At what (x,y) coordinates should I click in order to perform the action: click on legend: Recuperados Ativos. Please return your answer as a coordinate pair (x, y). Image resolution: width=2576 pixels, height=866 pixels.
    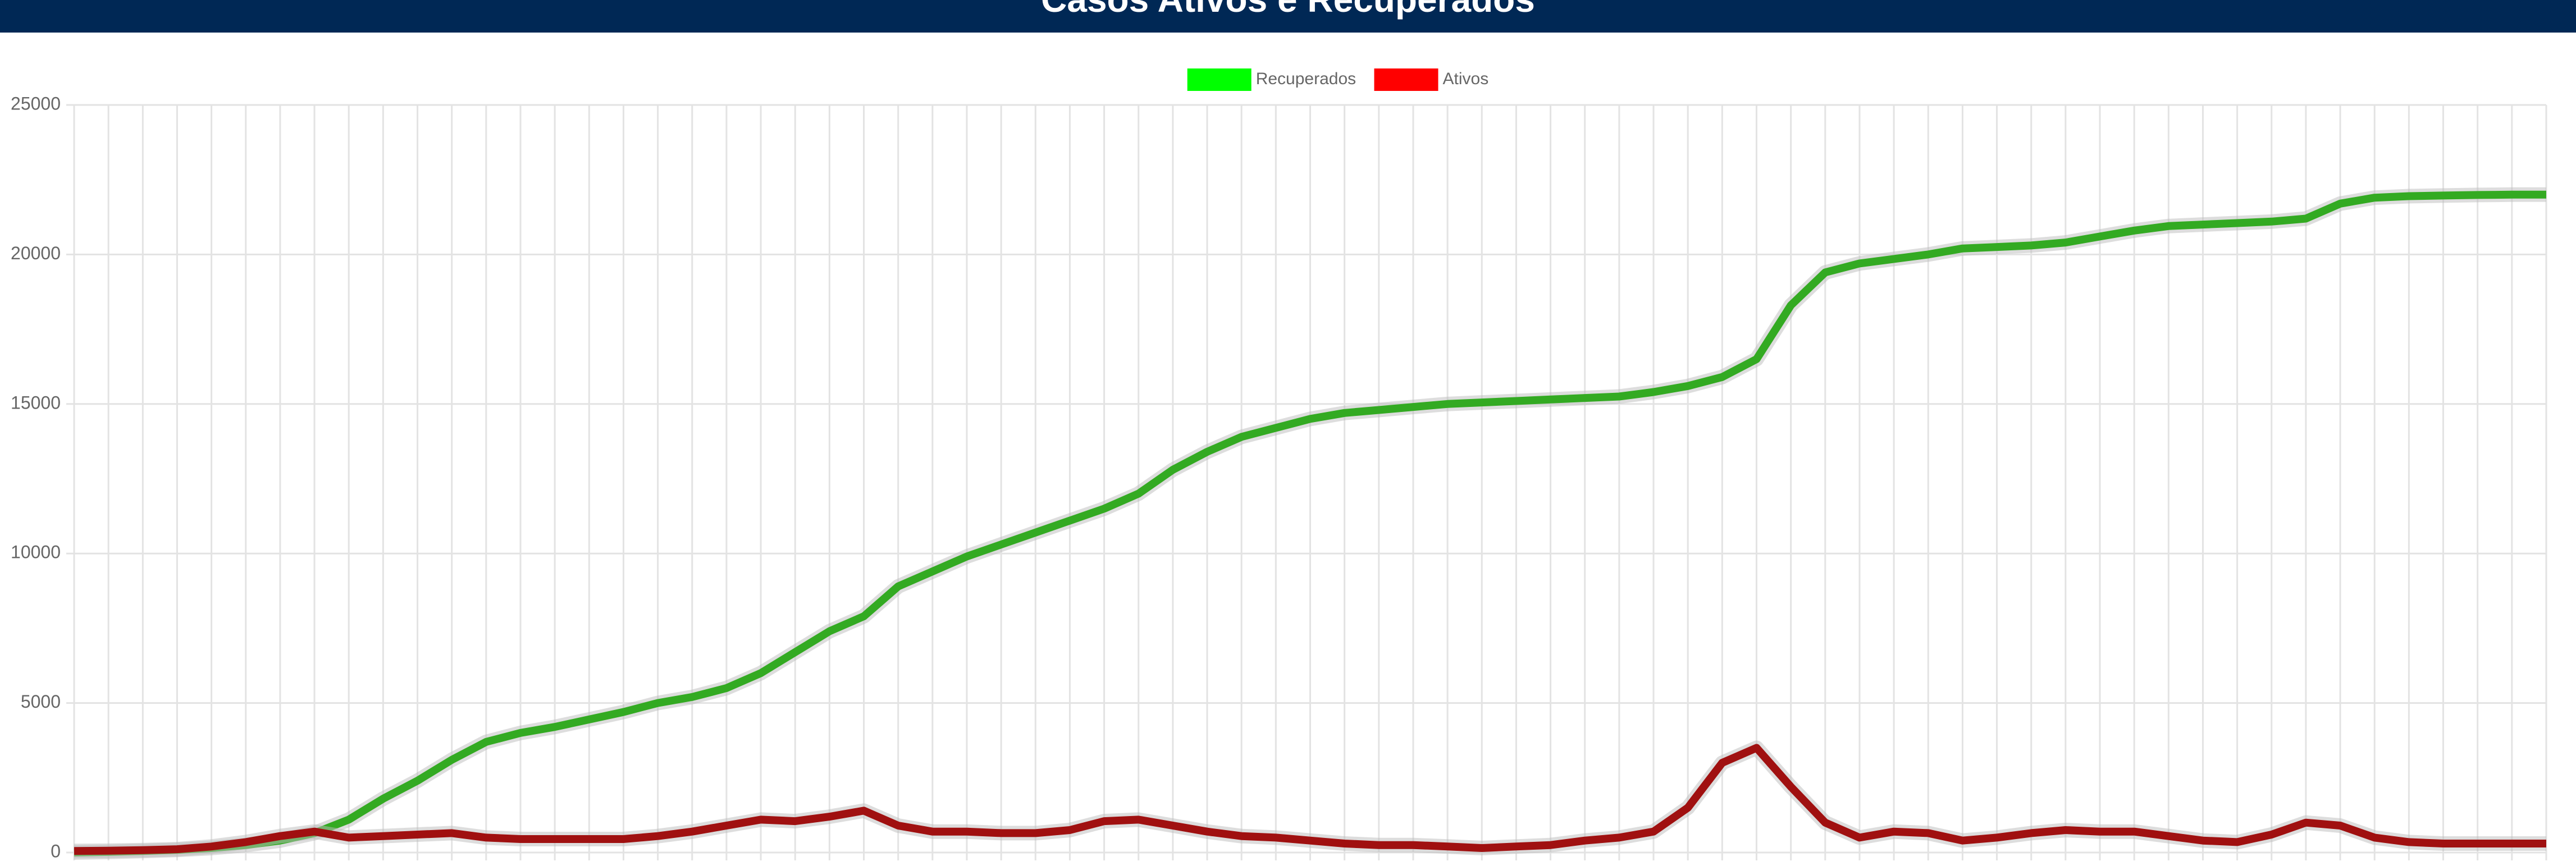
    Looking at the image, I should click on (1338, 79).